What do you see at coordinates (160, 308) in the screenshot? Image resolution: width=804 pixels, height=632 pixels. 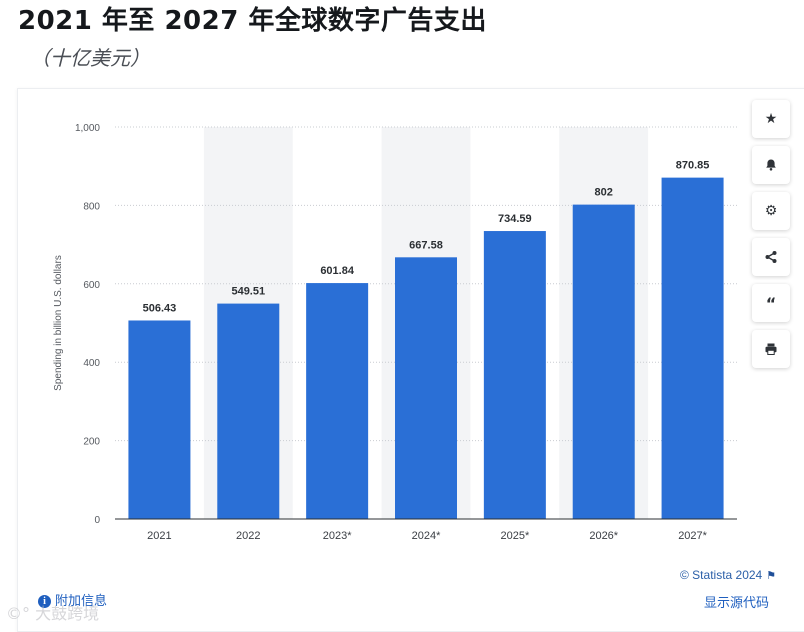 I see `bar-value-label: 506.43` at bounding box center [160, 308].